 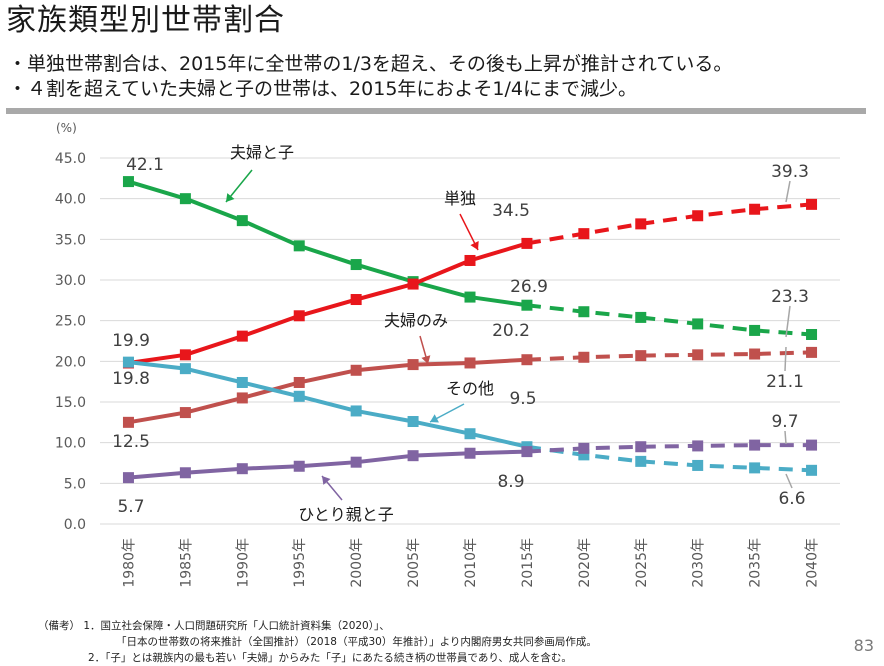 What do you see at coordinates (585, 563) in the screenshot?
I see `x-tick-label: 2020年` at bounding box center [585, 563].